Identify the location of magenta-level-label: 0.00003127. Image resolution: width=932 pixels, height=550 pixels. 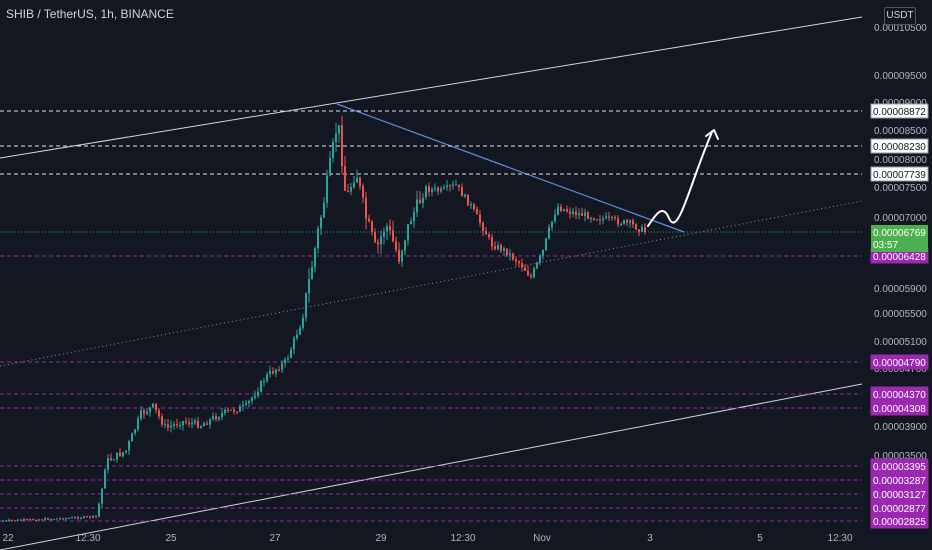
(899, 495).